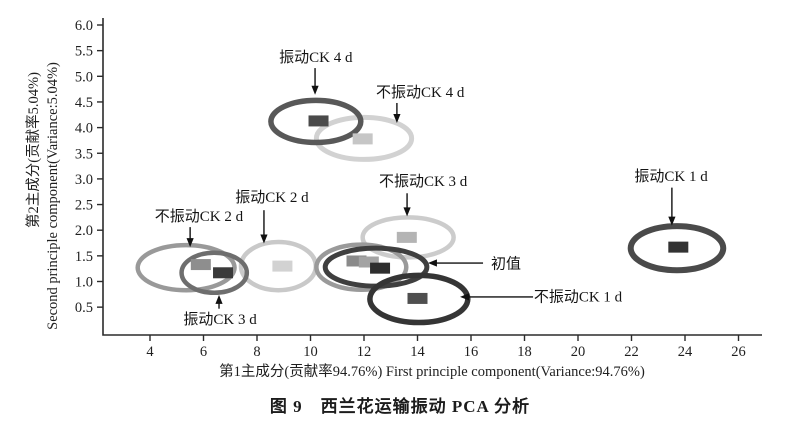  What do you see at coordinates (203, 352) in the screenshot?
I see `x-tick-label: 6` at bounding box center [203, 352].